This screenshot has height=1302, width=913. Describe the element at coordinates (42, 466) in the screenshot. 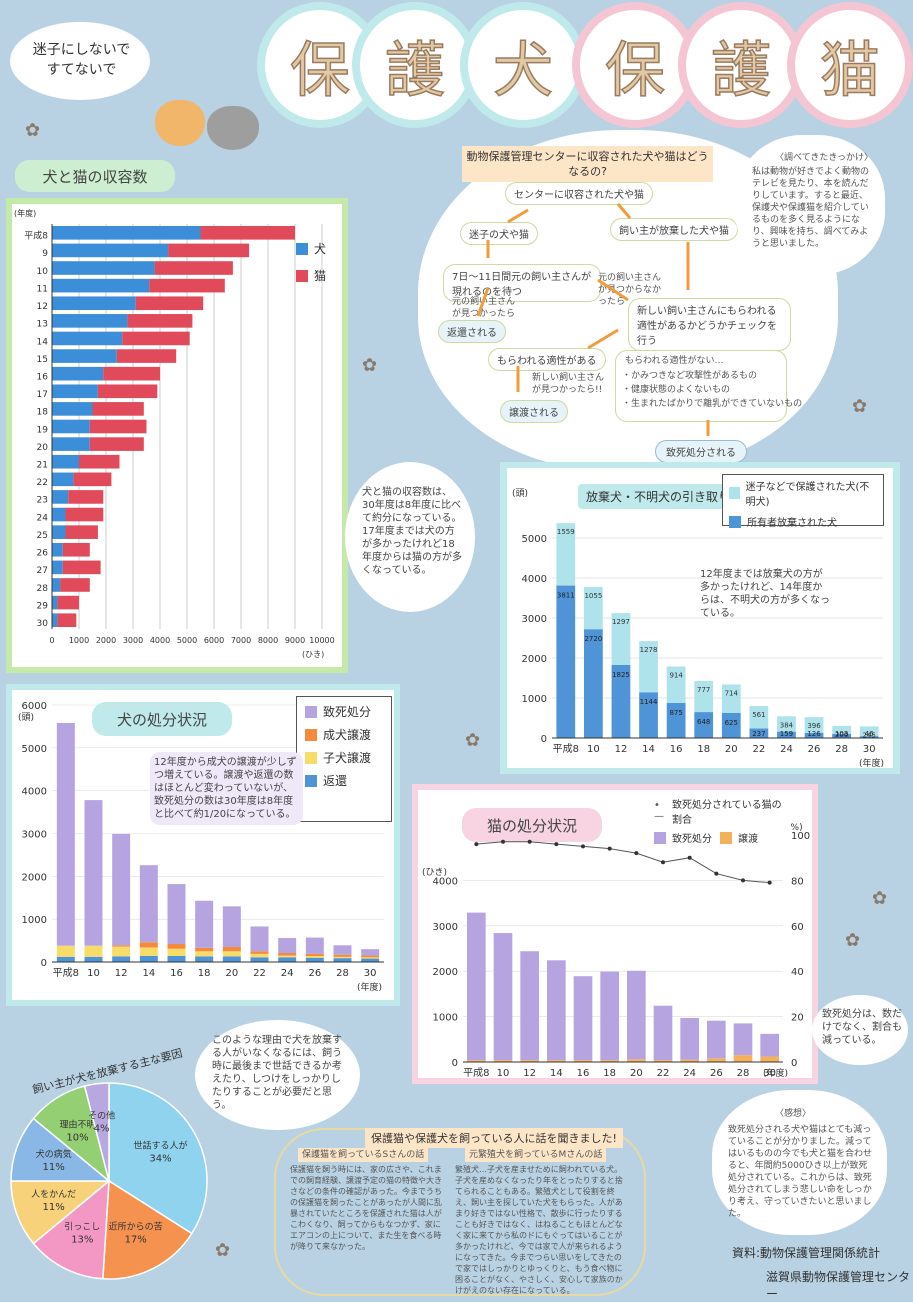

I see `y-tick-label: 21` at that location.